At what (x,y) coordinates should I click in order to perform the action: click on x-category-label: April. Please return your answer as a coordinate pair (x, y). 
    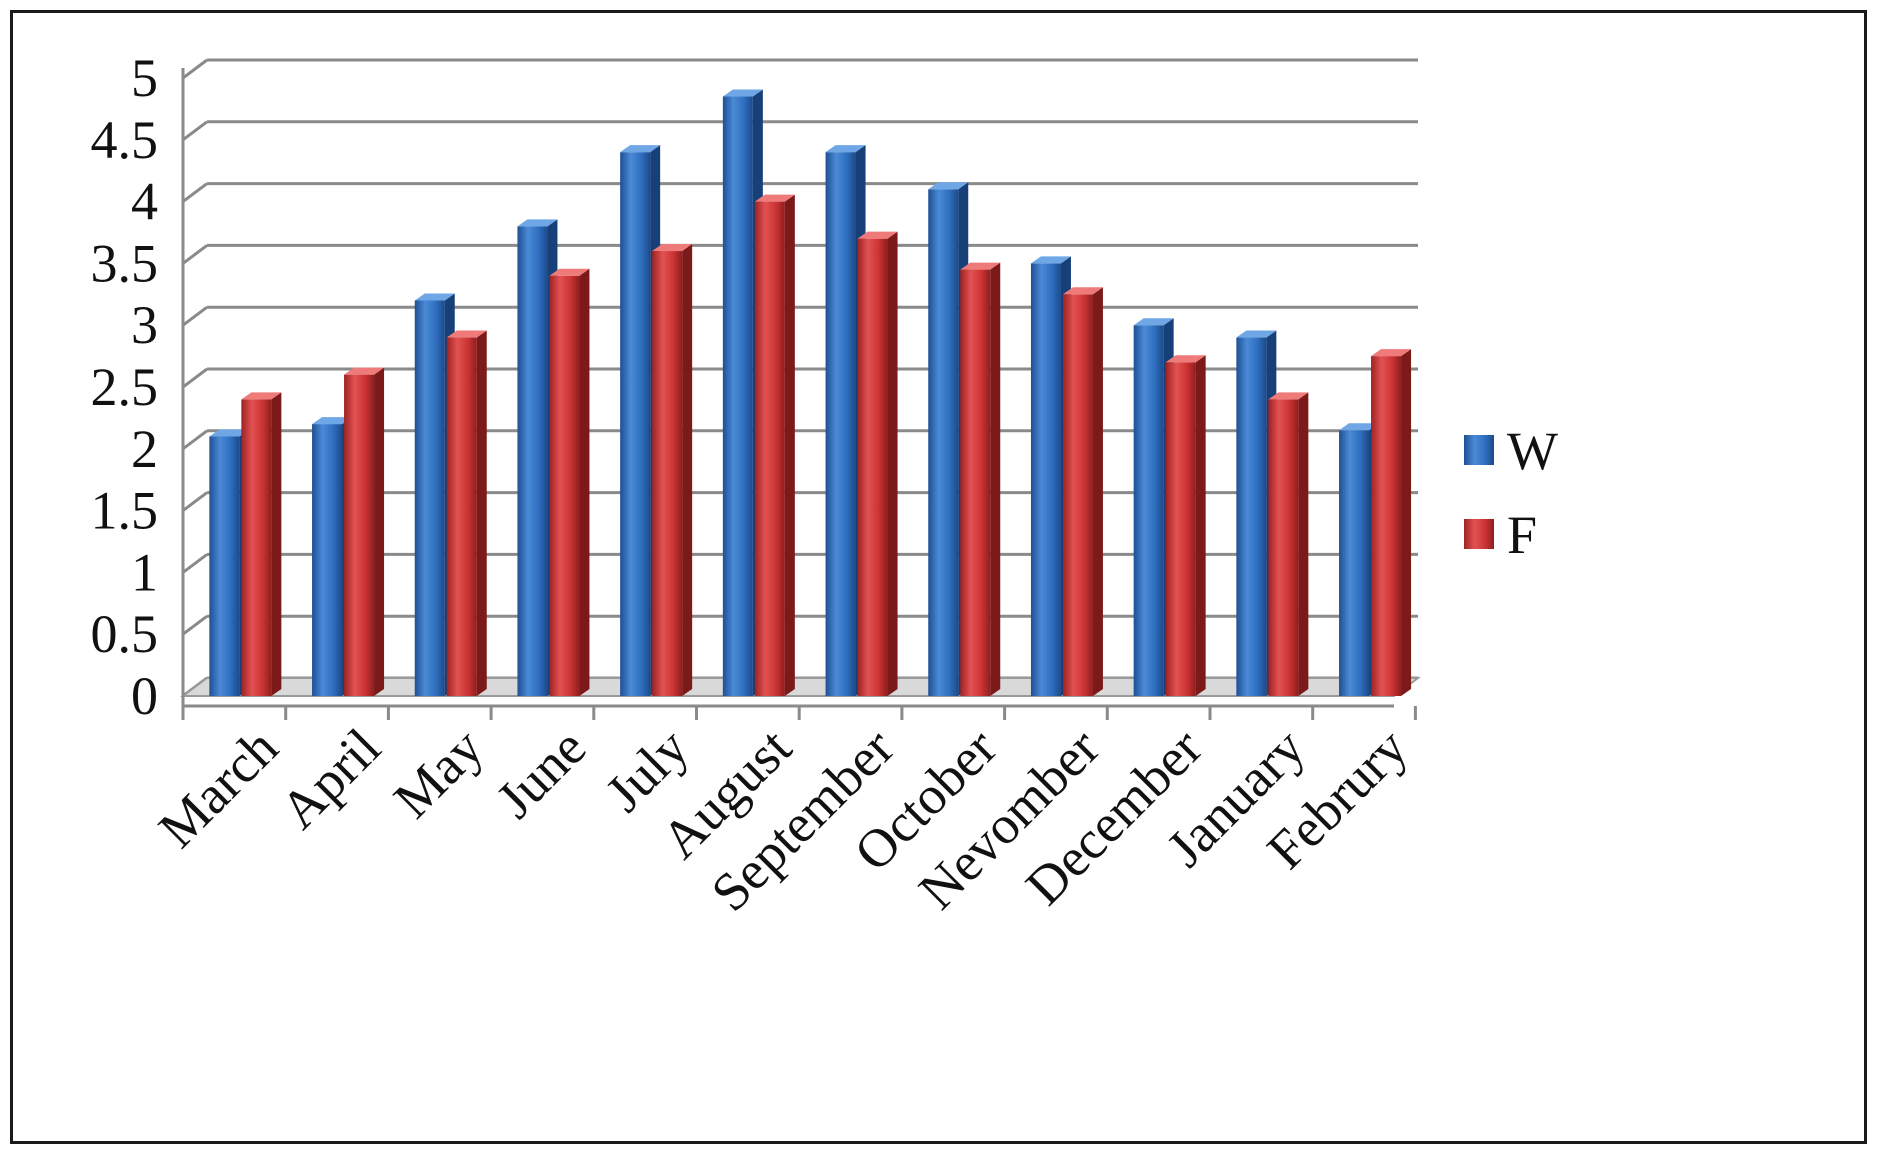
    Looking at the image, I should click on (330, 778).